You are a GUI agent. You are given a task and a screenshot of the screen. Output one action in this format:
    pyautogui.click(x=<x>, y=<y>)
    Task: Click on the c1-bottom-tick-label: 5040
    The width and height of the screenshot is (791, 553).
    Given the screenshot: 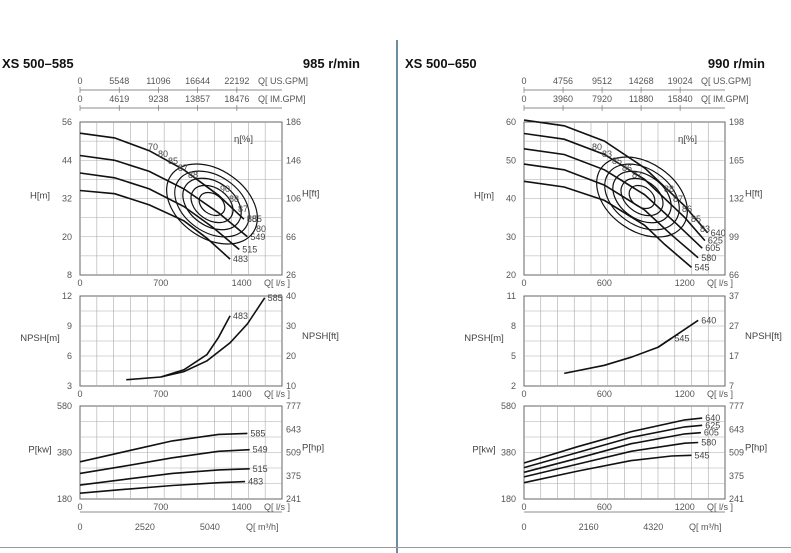 What is the action you would take?
    pyautogui.click(x=210, y=527)
    